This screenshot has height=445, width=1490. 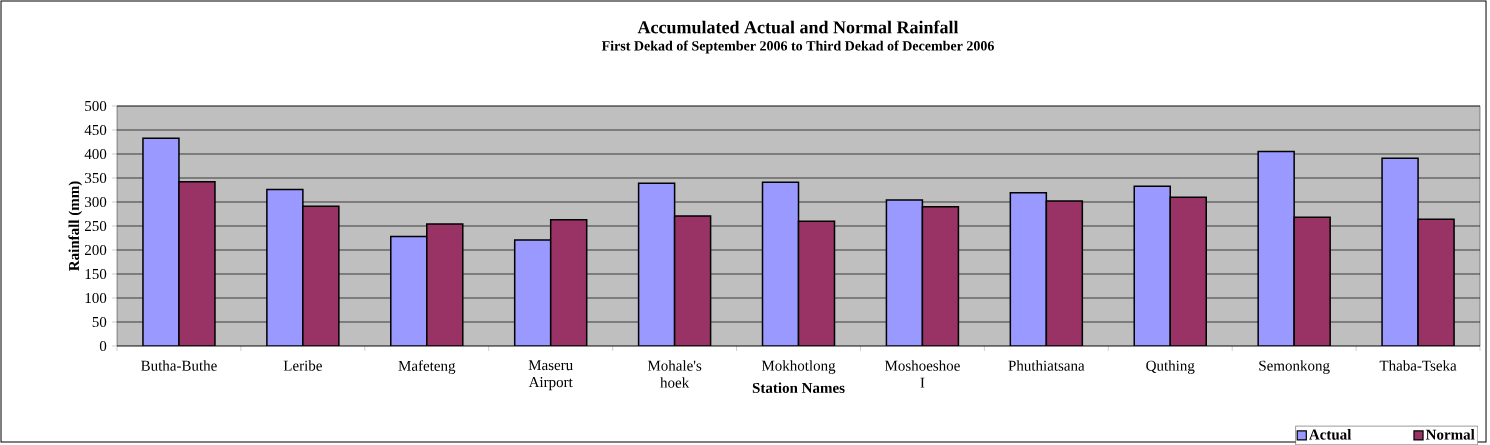 I want to click on y-tick-label: 0, so click(x=103, y=346).